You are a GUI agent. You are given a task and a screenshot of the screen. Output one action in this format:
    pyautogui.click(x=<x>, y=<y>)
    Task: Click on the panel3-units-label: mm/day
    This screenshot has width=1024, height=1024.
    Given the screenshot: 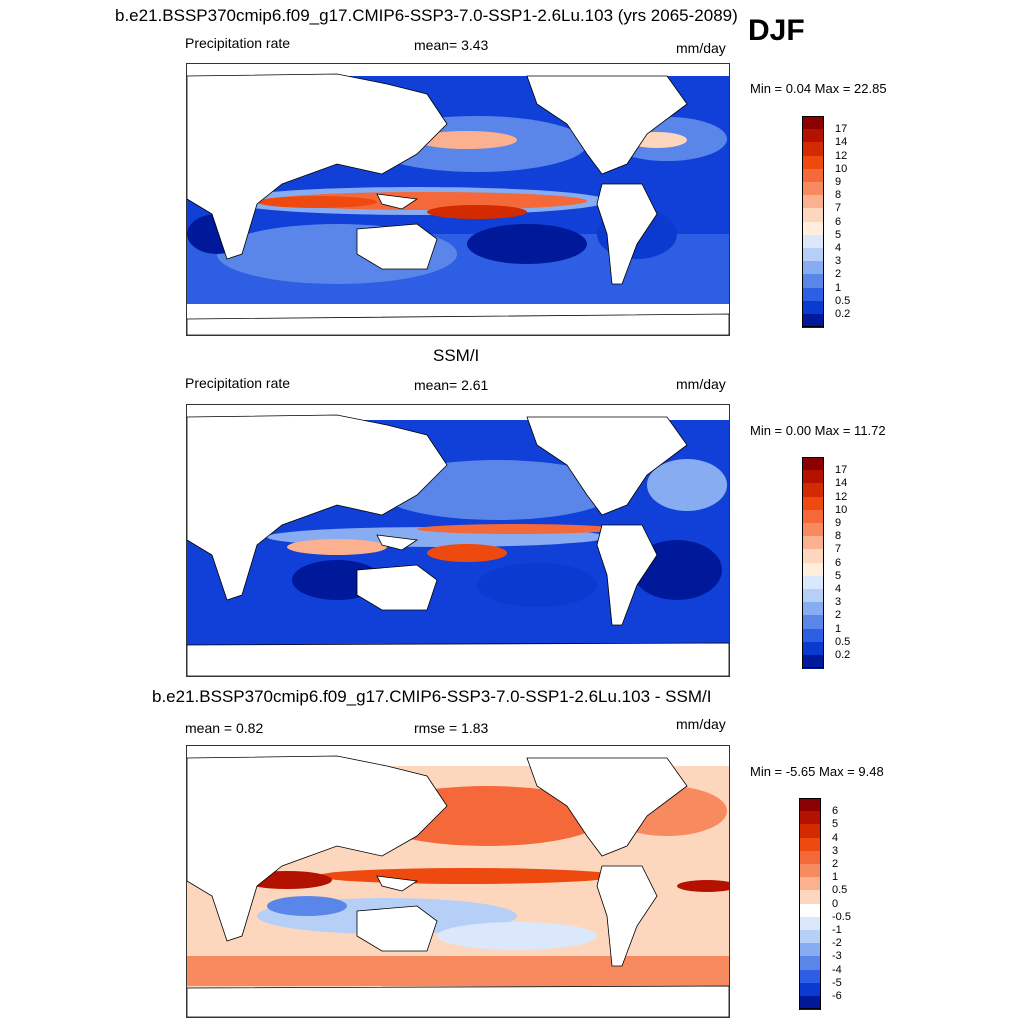 What is the action you would take?
    pyautogui.click(x=701, y=724)
    